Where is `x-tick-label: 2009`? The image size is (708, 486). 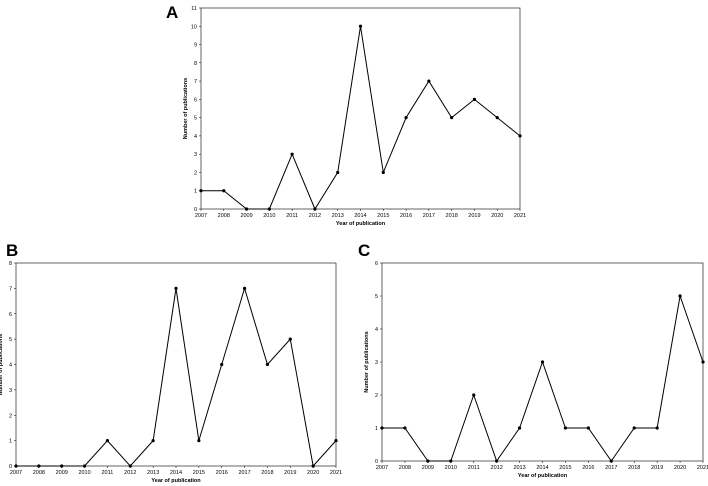
x-tick-label: 2009 is located at coordinates (428, 468).